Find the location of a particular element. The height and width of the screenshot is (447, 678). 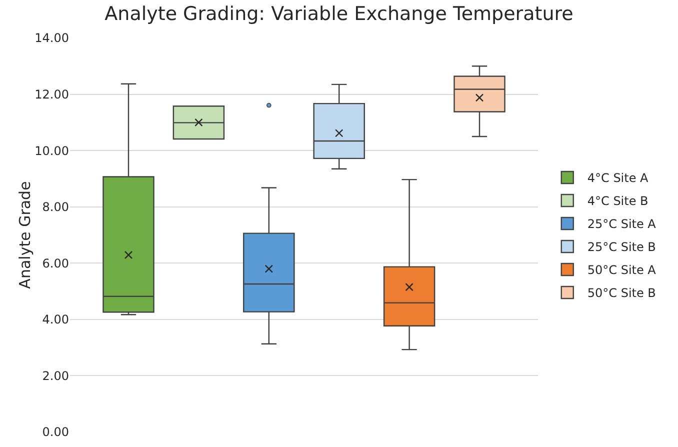

y-tick-label: 2.00 is located at coordinates (55, 375).